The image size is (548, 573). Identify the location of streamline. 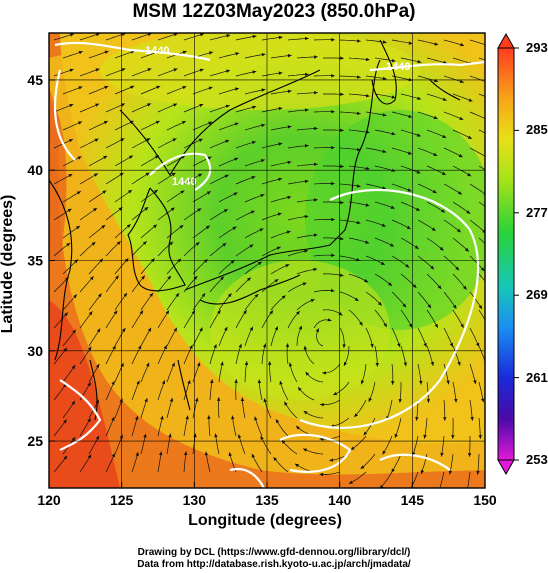
(477, 115).